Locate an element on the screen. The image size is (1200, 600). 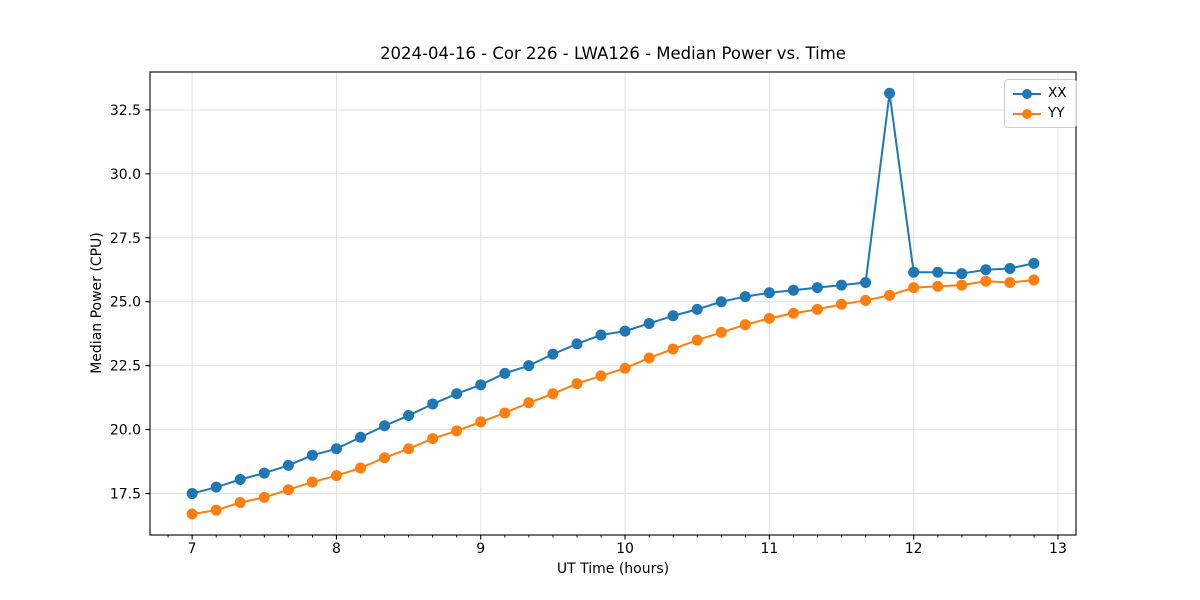
y-tick-label: 30.0 is located at coordinates (125, 175).